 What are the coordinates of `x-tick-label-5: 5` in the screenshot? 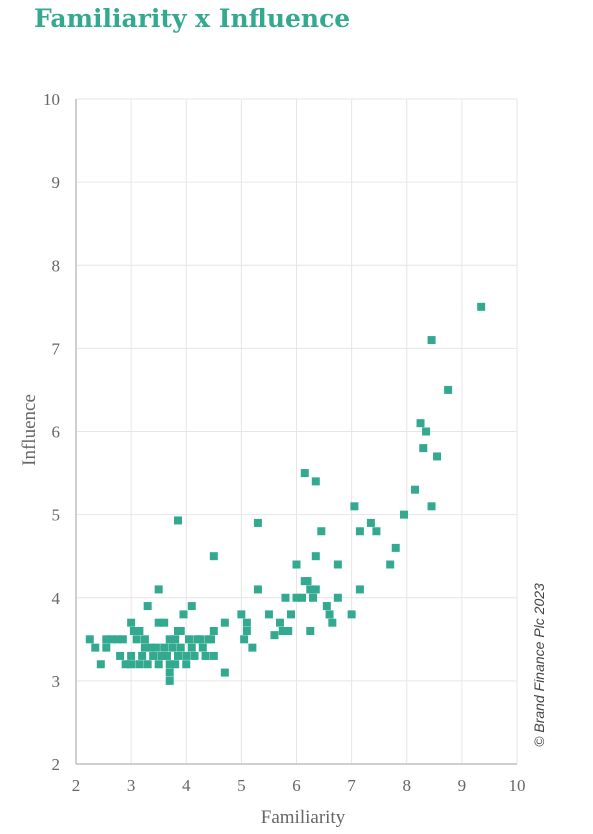 It's located at (241, 785).